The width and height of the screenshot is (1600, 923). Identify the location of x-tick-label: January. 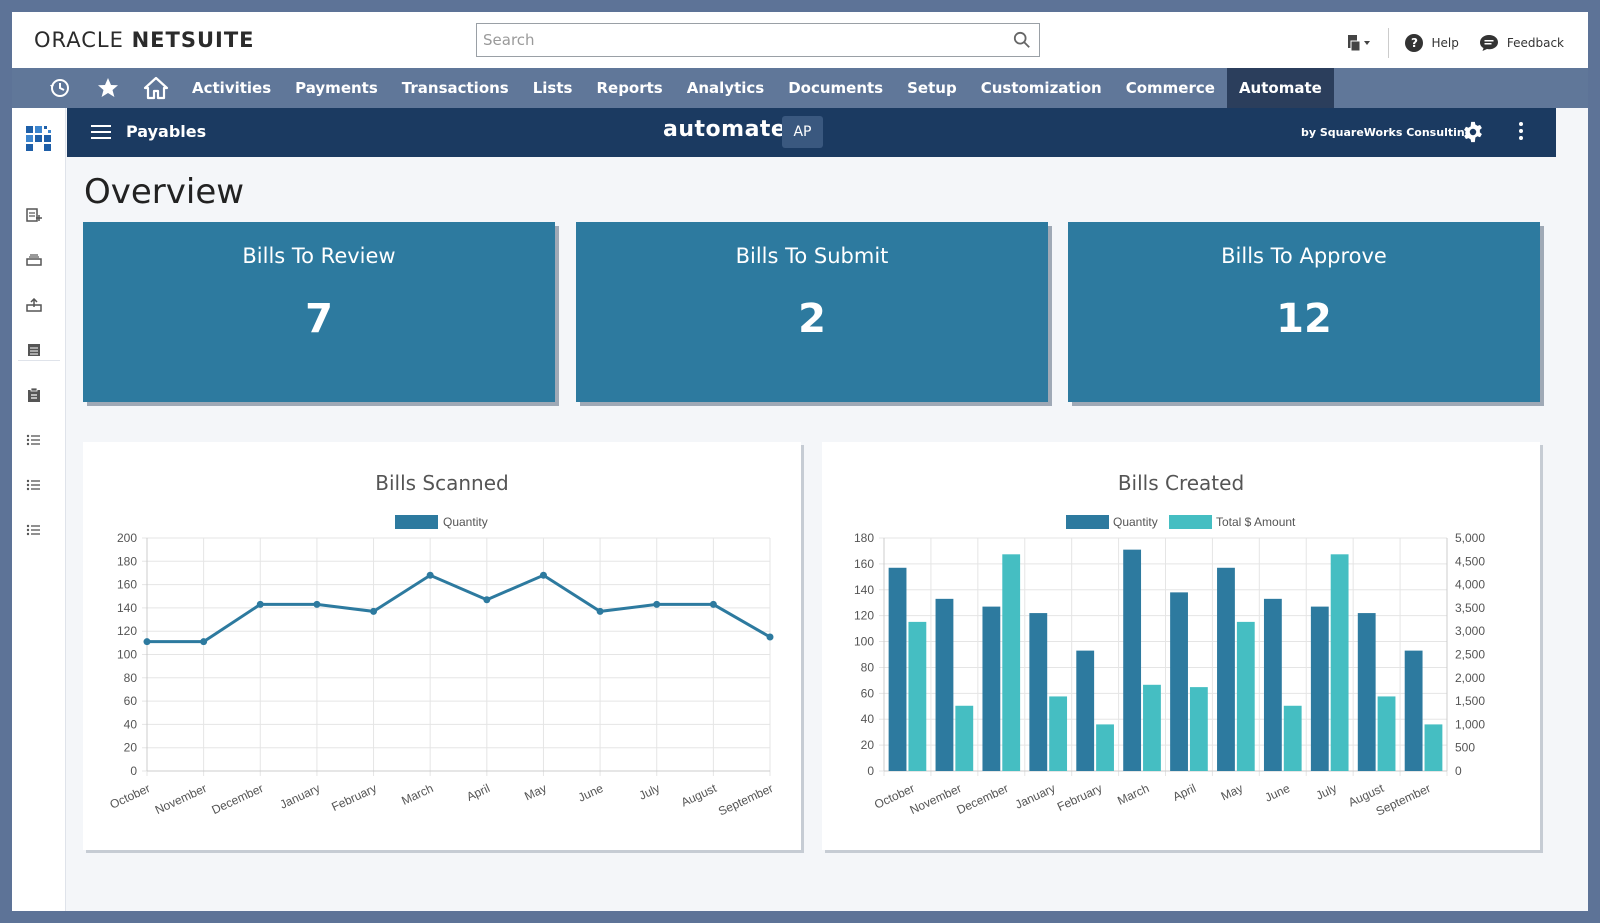
(1035, 796).